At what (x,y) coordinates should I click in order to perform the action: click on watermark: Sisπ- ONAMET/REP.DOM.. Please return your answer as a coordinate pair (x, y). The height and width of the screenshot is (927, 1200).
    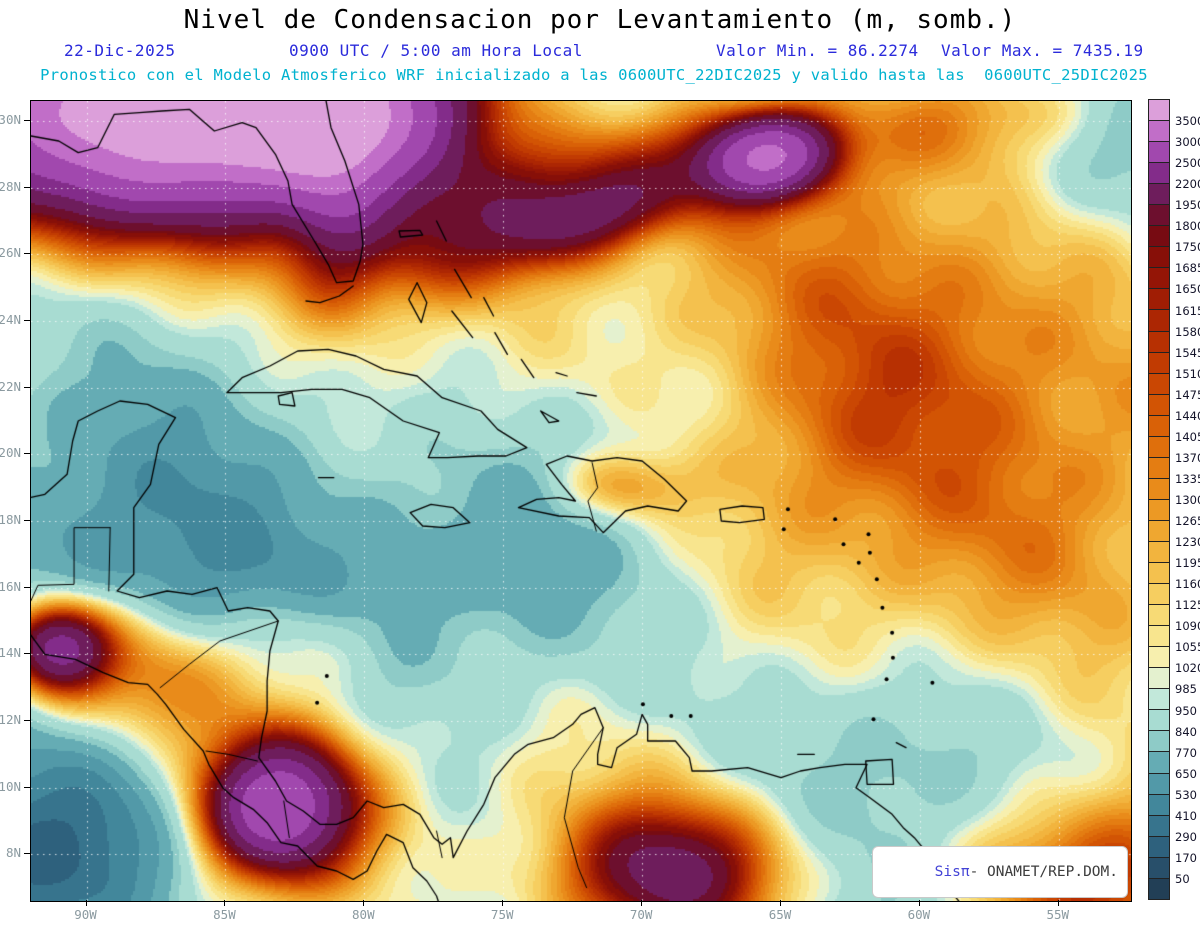
    Looking at the image, I should click on (1000, 872).